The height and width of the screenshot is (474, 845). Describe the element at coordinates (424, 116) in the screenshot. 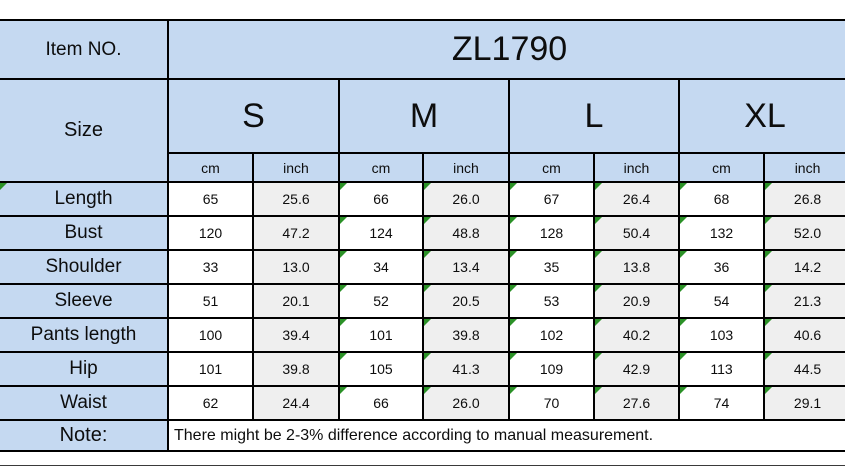

I see `size-header-m: M` at that location.